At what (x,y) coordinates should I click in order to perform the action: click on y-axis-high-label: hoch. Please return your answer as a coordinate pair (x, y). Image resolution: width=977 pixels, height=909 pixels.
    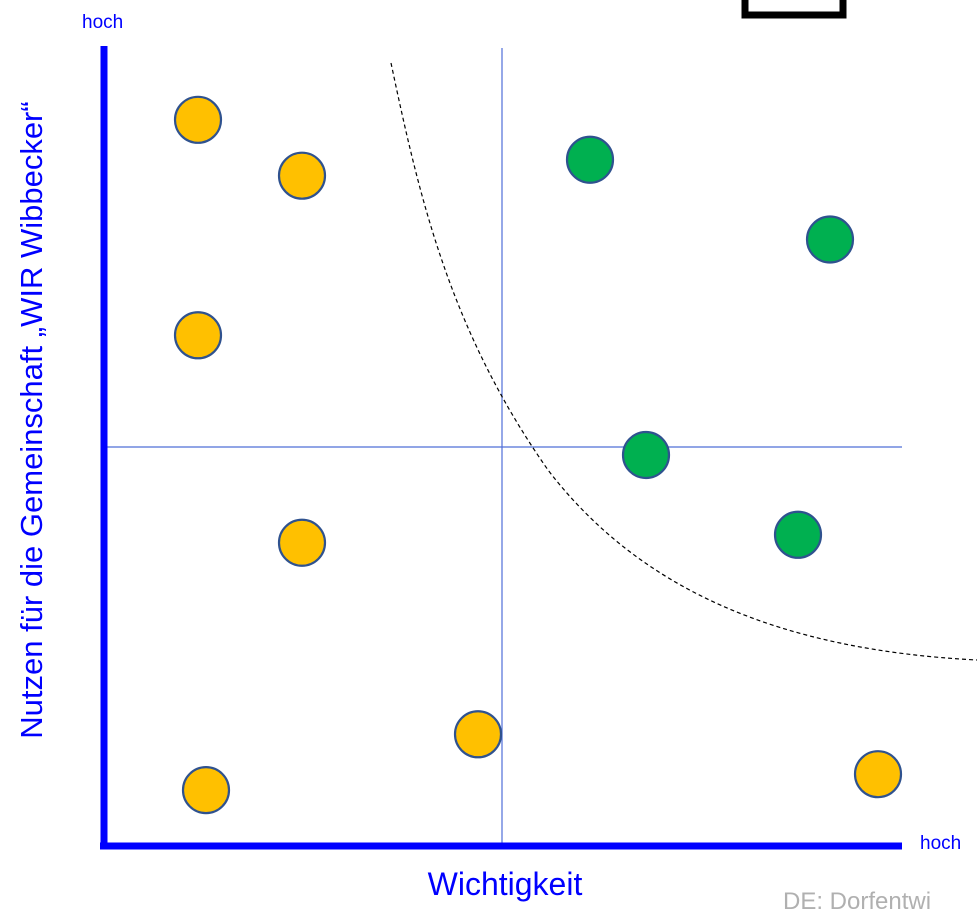
    Looking at the image, I should click on (102, 22).